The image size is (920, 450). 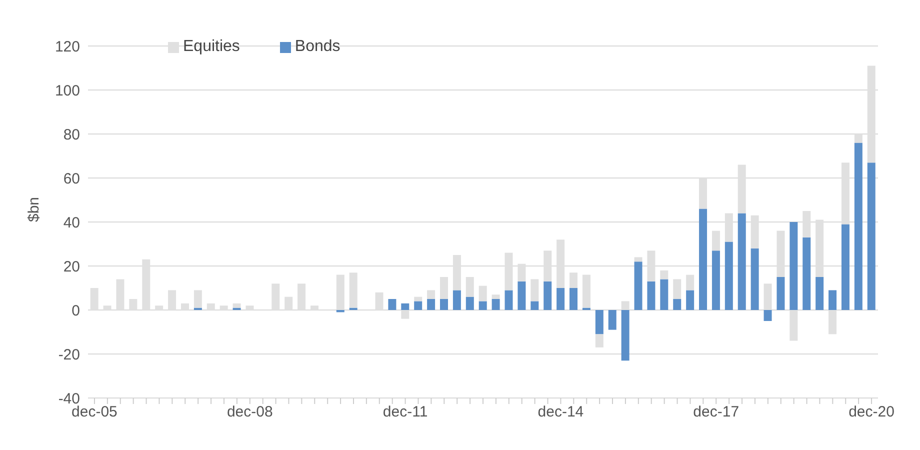 I want to click on x-tick-label: dec-20, so click(x=871, y=412).